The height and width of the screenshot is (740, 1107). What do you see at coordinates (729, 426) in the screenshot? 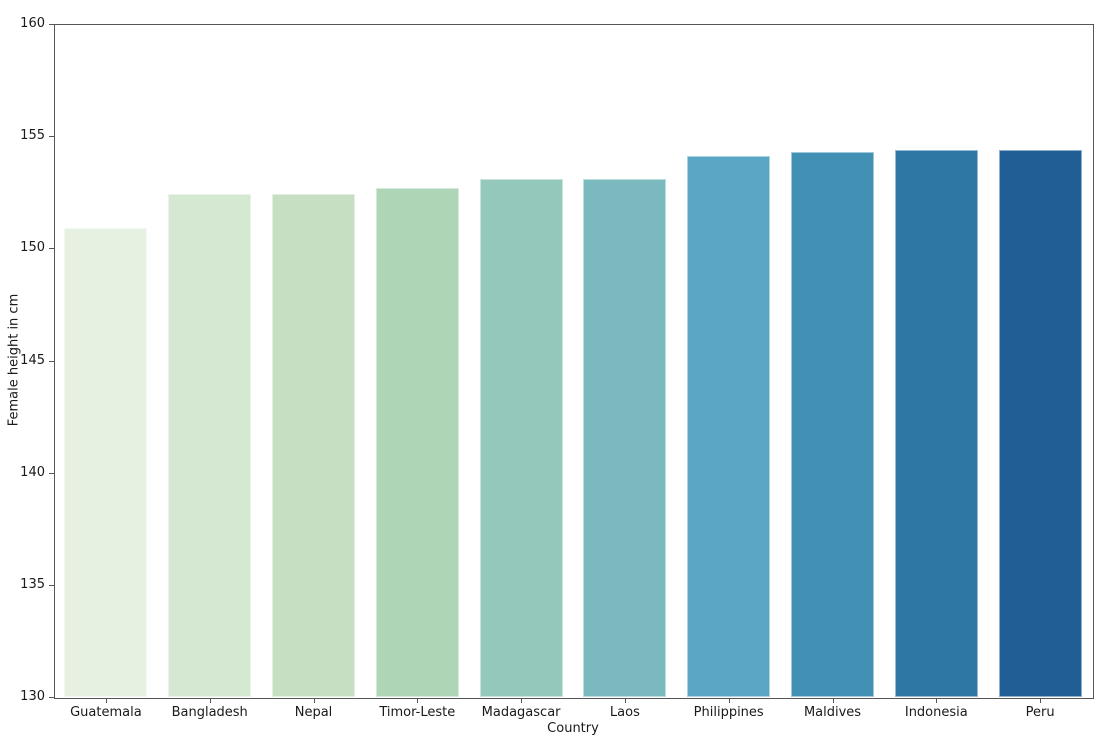
I see `bar-philippines` at bounding box center [729, 426].